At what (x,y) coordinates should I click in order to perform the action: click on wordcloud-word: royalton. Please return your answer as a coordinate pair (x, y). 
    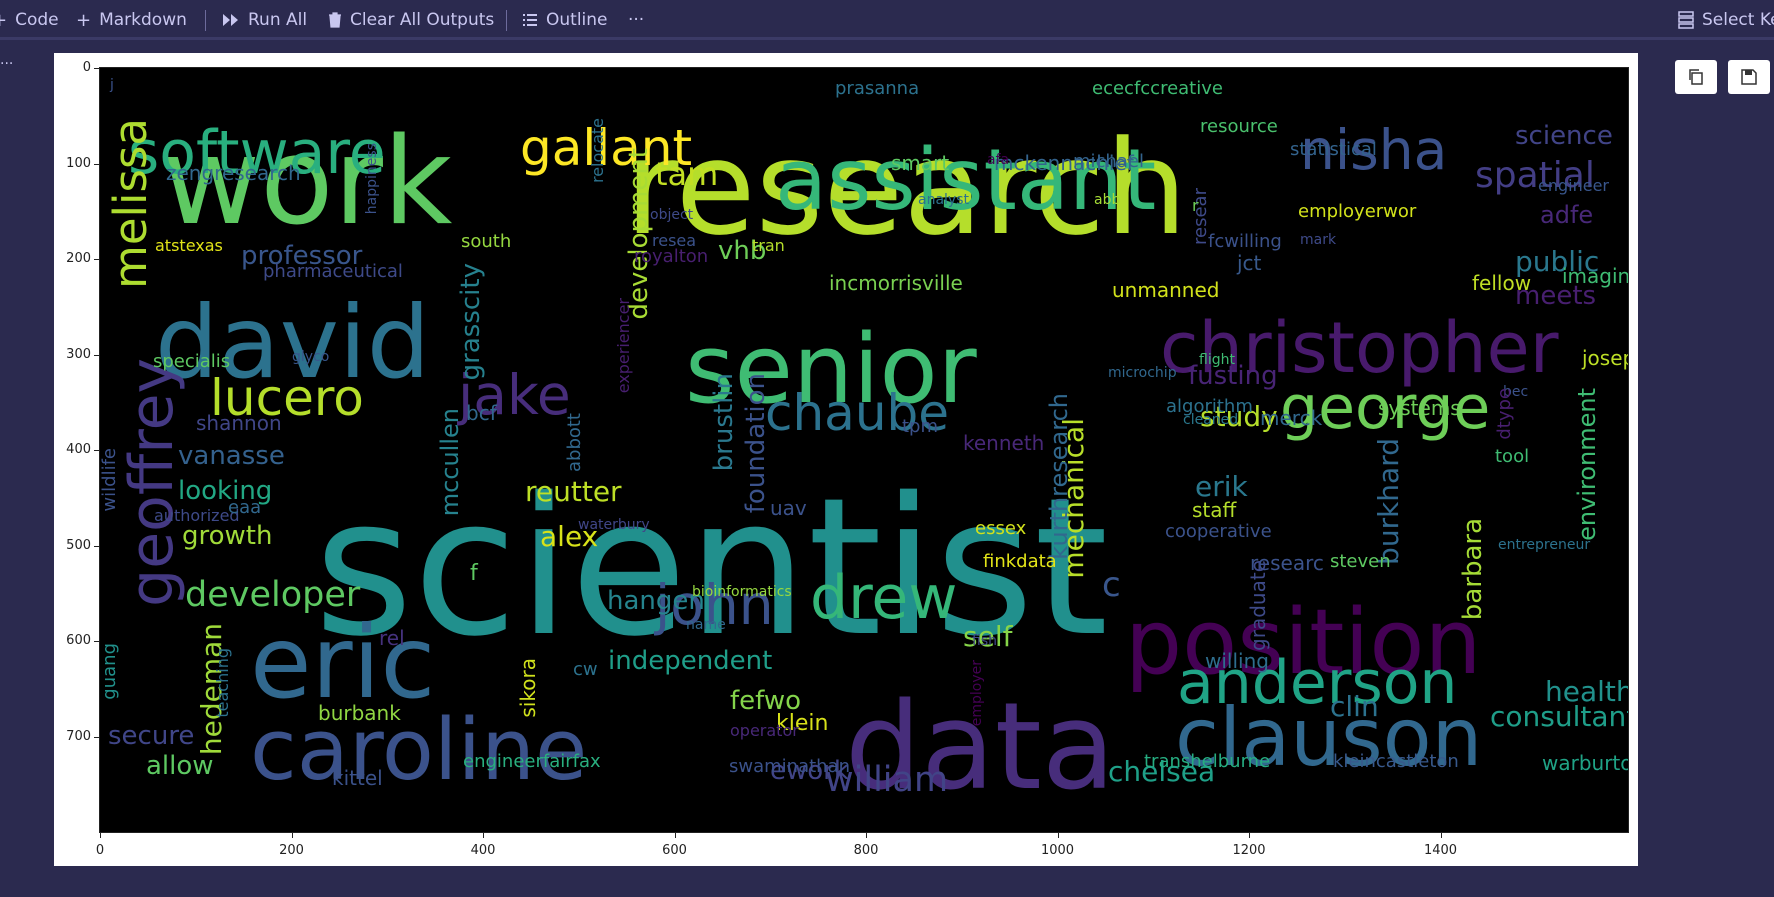
    Looking at the image, I should click on (671, 256).